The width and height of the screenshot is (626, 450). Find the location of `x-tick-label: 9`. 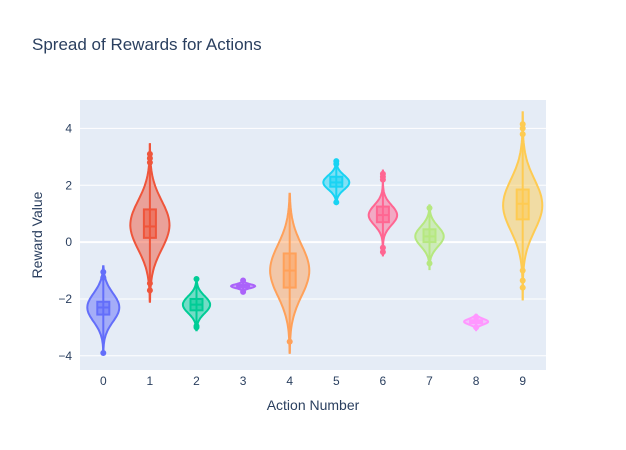

x-tick-label: 9 is located at coordinates (522, 381).